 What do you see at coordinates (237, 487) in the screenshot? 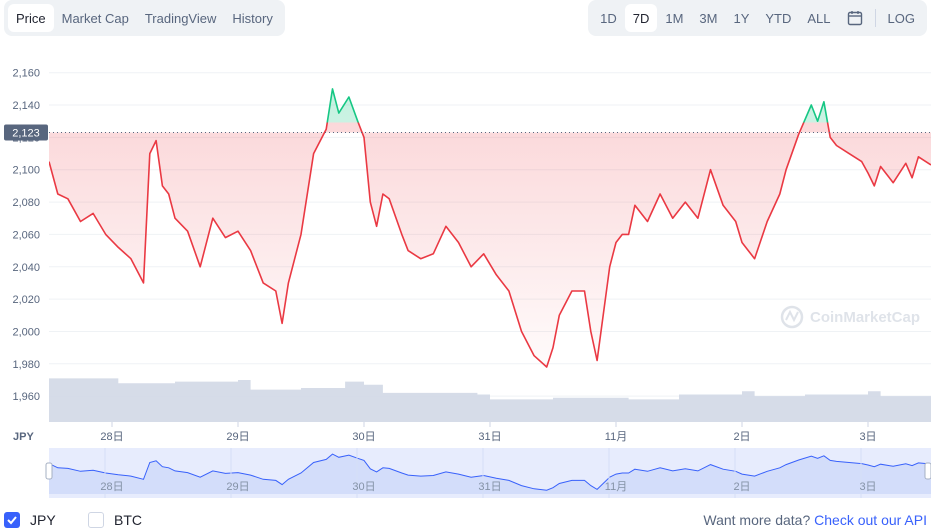
I see `navigator-tick-label: 29日` at bounding box center [237, 487].